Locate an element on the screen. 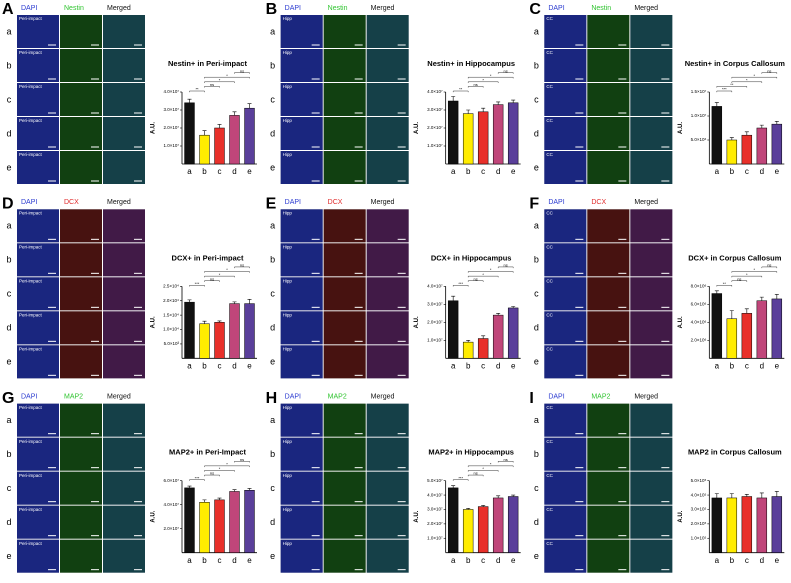 The width and height of the screenshot is (791, 583). x-tick-label: e is located at coordinates (513, 171).